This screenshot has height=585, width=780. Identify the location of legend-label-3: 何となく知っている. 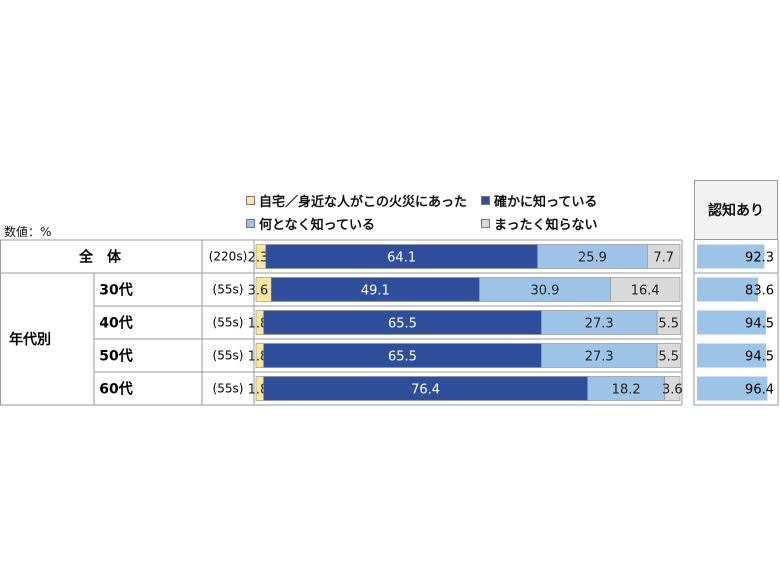
(317, 225).